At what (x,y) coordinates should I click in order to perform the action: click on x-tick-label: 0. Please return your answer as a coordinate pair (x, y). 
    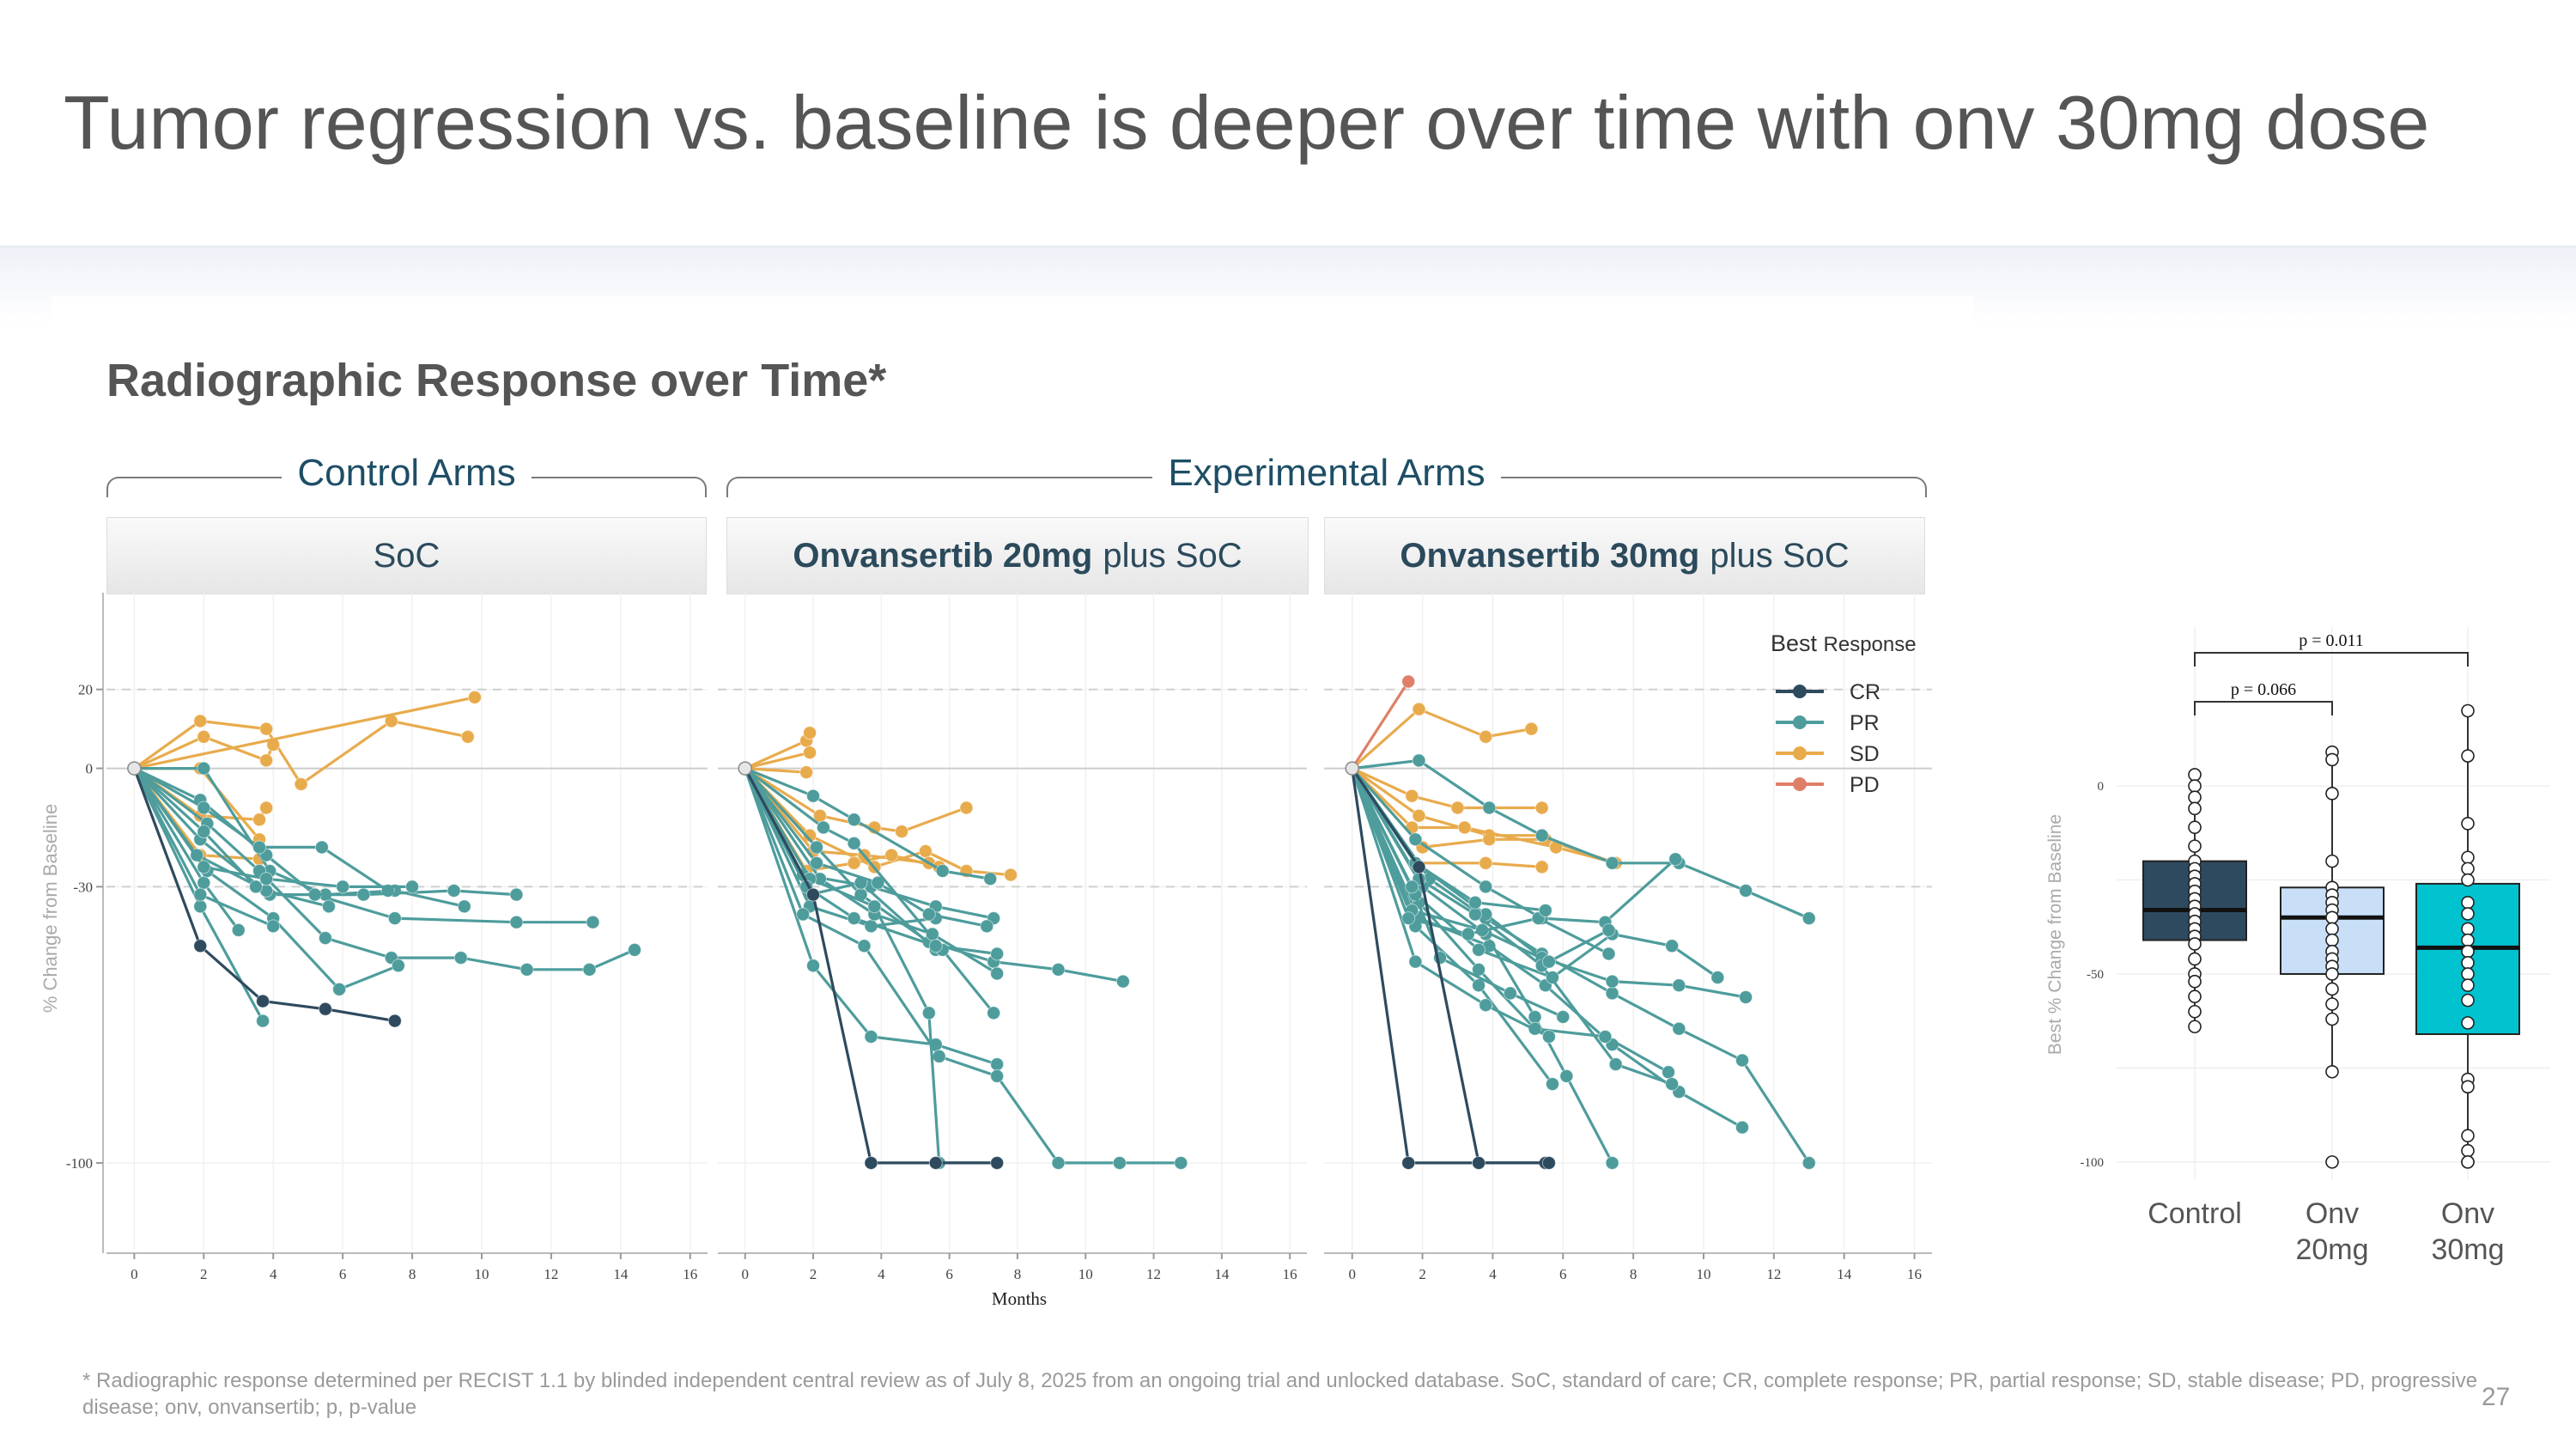
    Looking at the image, I should click on (134, 1274).